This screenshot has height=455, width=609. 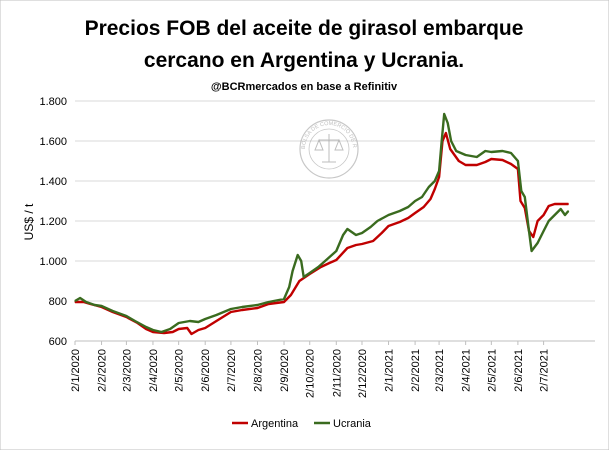 I want to click on x-tick-label: 2/2/2020, so click(x=103, y=370).